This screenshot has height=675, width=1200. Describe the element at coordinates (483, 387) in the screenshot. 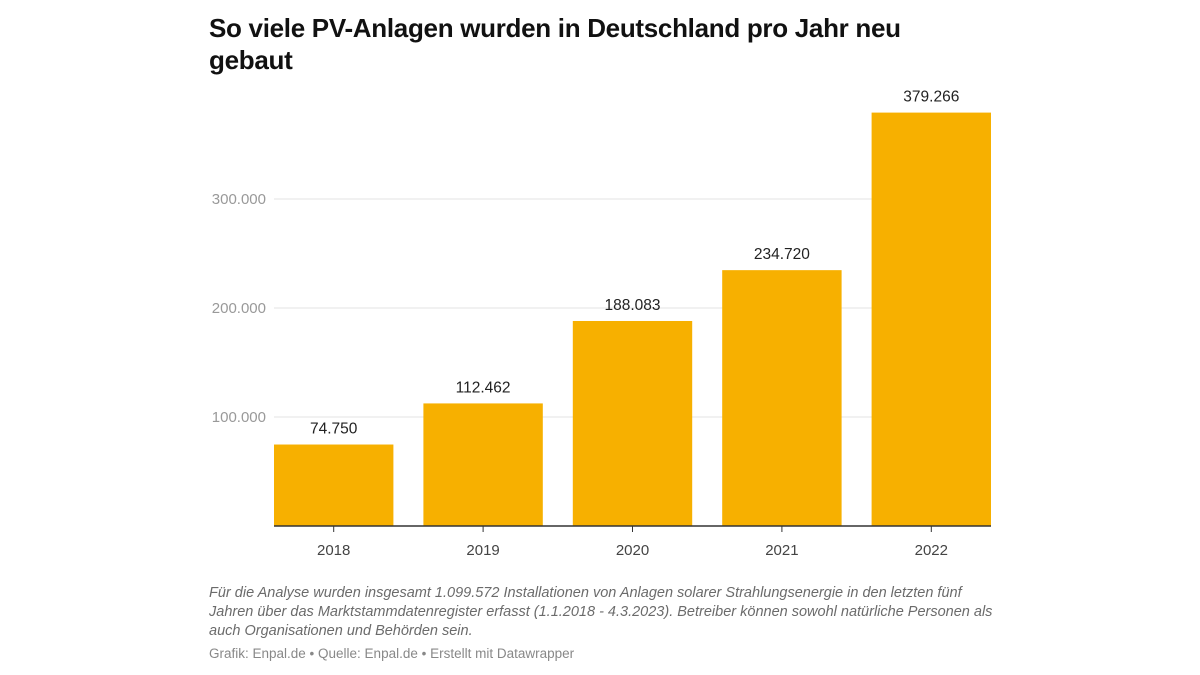

I see `data-label: 112.462` at that location.